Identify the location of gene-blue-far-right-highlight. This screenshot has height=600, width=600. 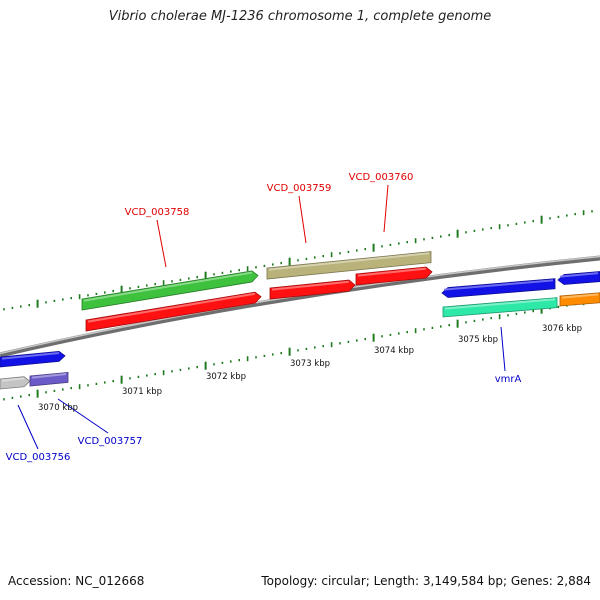
(579, 275).